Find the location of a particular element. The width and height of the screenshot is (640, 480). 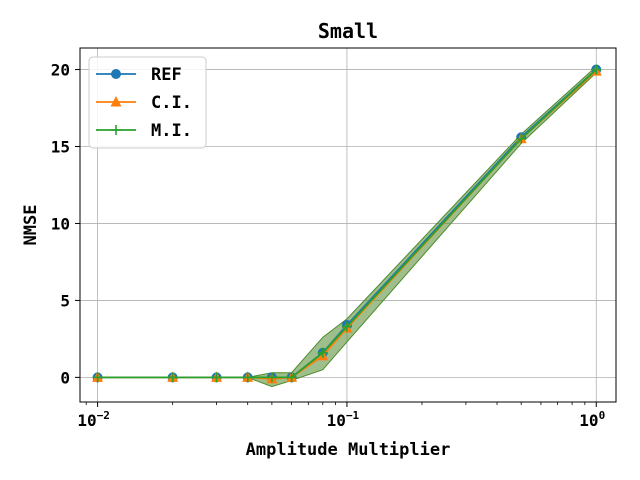

x-tick-label: 10⁻¹ is located at coordinates (343, 419).